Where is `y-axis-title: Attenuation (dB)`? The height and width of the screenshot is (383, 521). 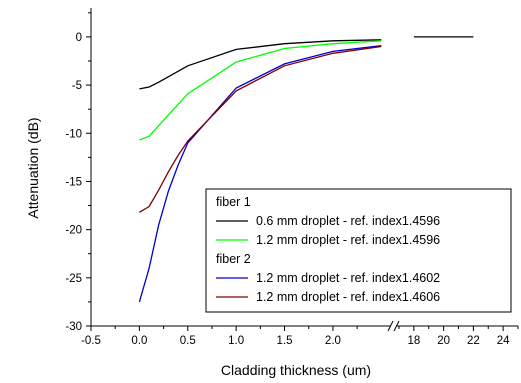 y-axis-title: Attenuation (dB) is located at coordinates (33, 167).